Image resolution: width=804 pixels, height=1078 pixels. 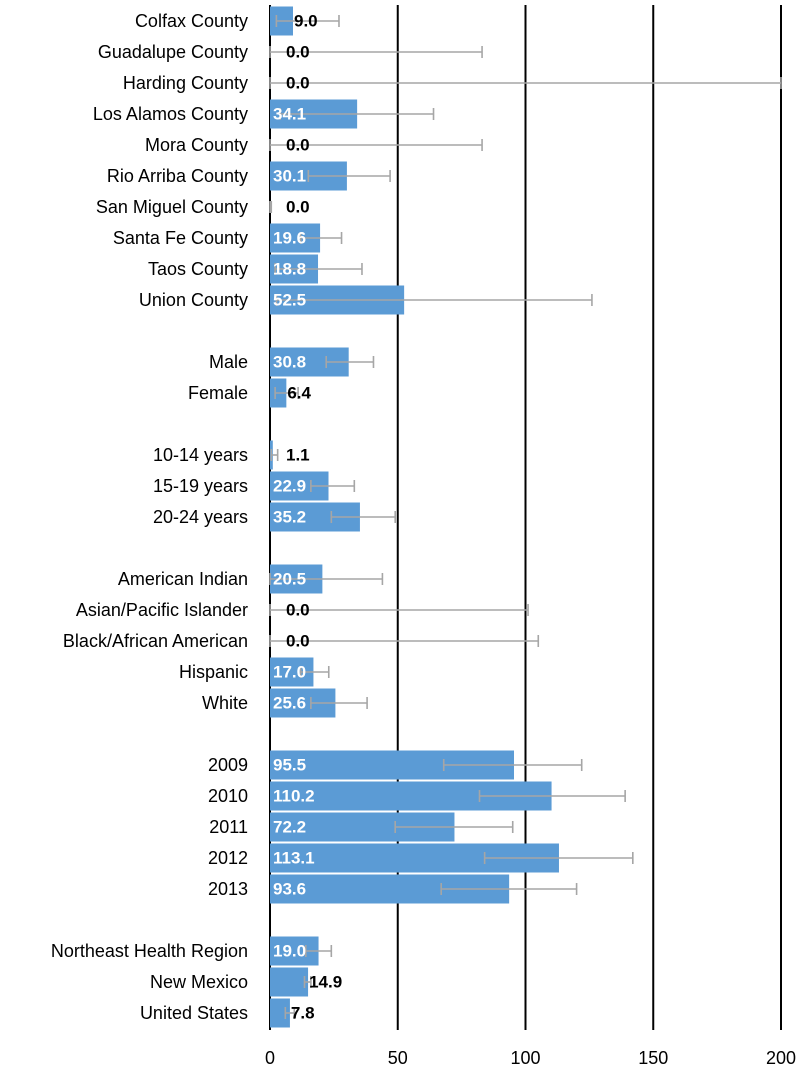 What do you see at coordinates (191, 21) in the screenshot?
I see `category-label: Colfax County` at bounding box center [191, 21].